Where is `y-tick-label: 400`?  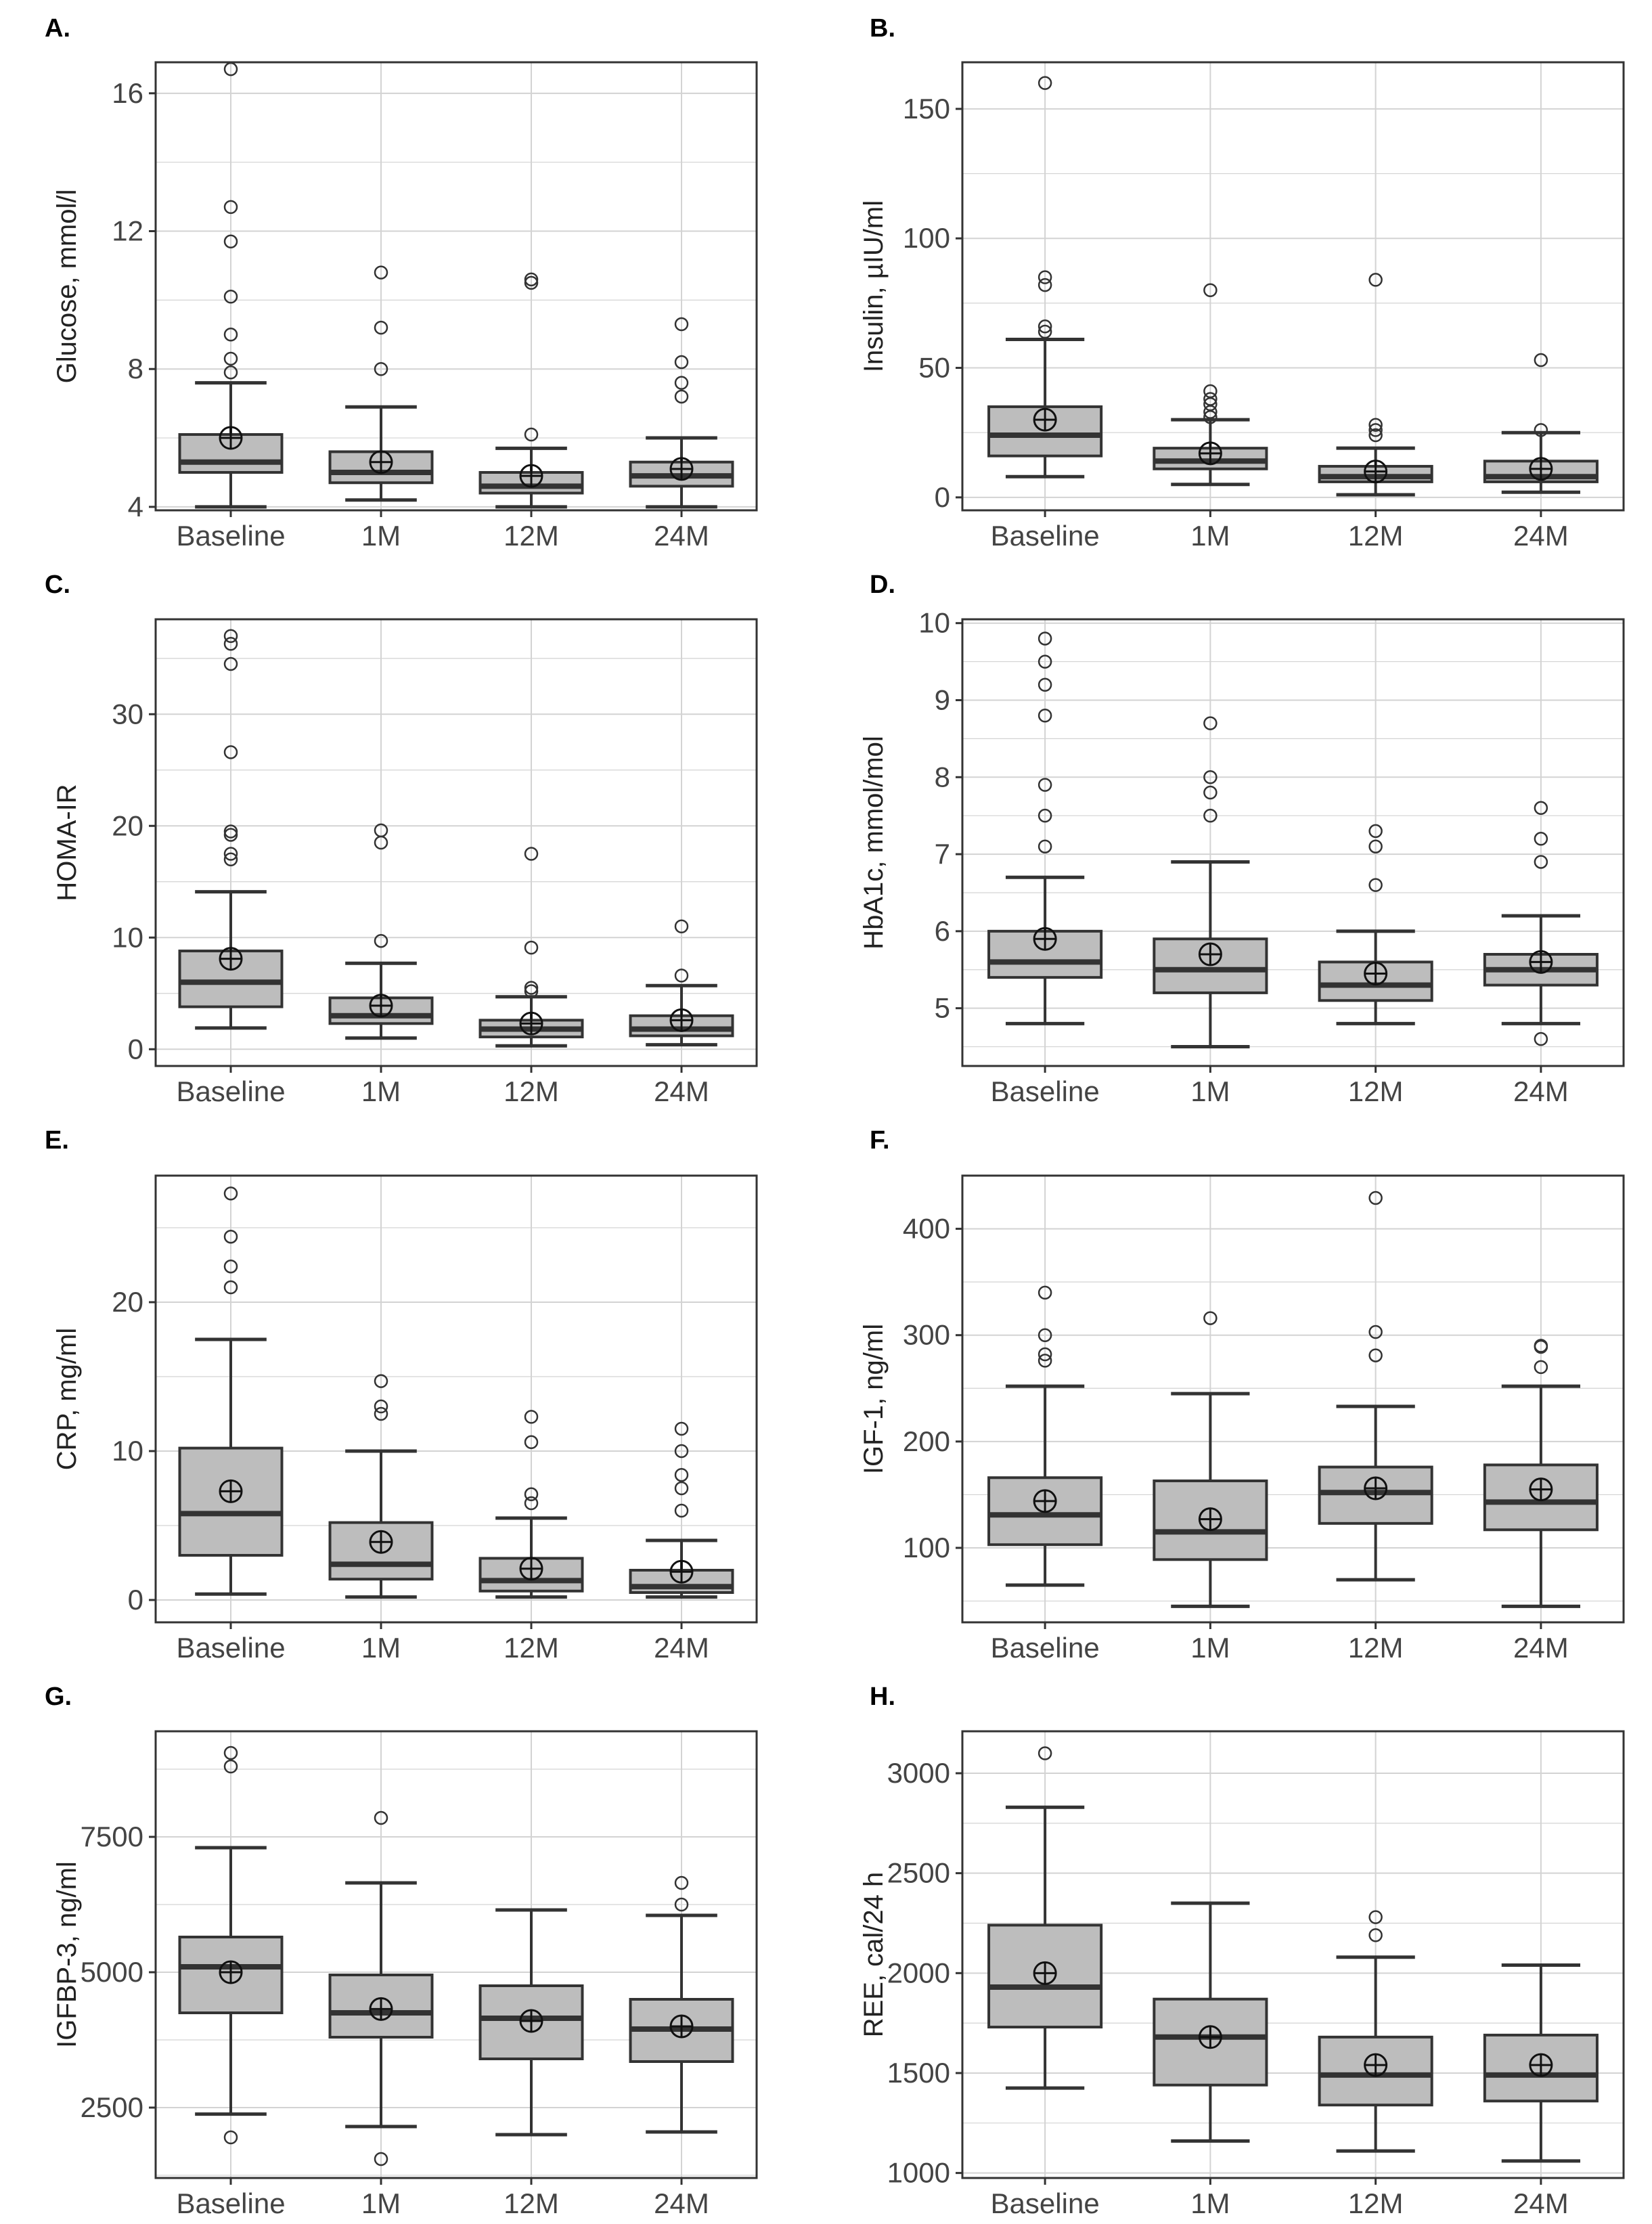 y-tick-label: 400 is located at coordinates (926, 1229).